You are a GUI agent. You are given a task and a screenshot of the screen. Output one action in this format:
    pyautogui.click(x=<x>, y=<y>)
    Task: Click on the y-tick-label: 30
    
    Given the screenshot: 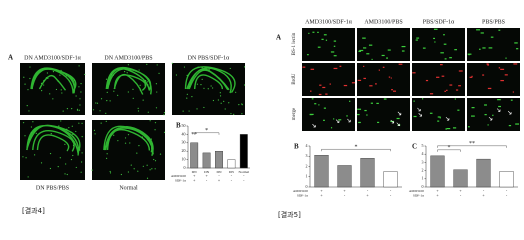 What is the action you would take?
    pyautogui.click(x=184, y=142)
    